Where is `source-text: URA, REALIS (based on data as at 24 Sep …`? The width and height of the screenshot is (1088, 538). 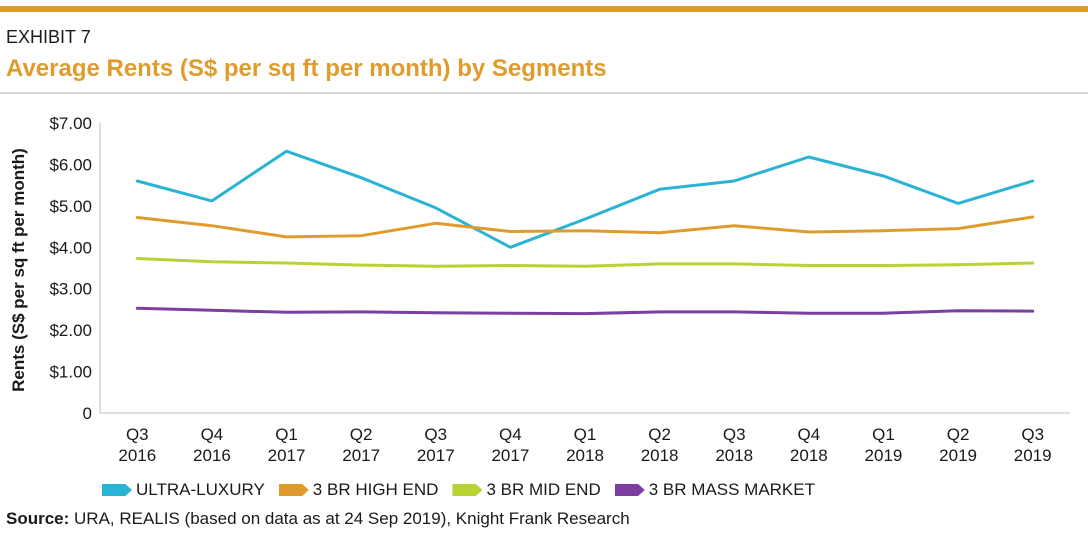 source-text: URA, REALIS (based on data as at 24 Sep … is located at coordinates (349, 518).